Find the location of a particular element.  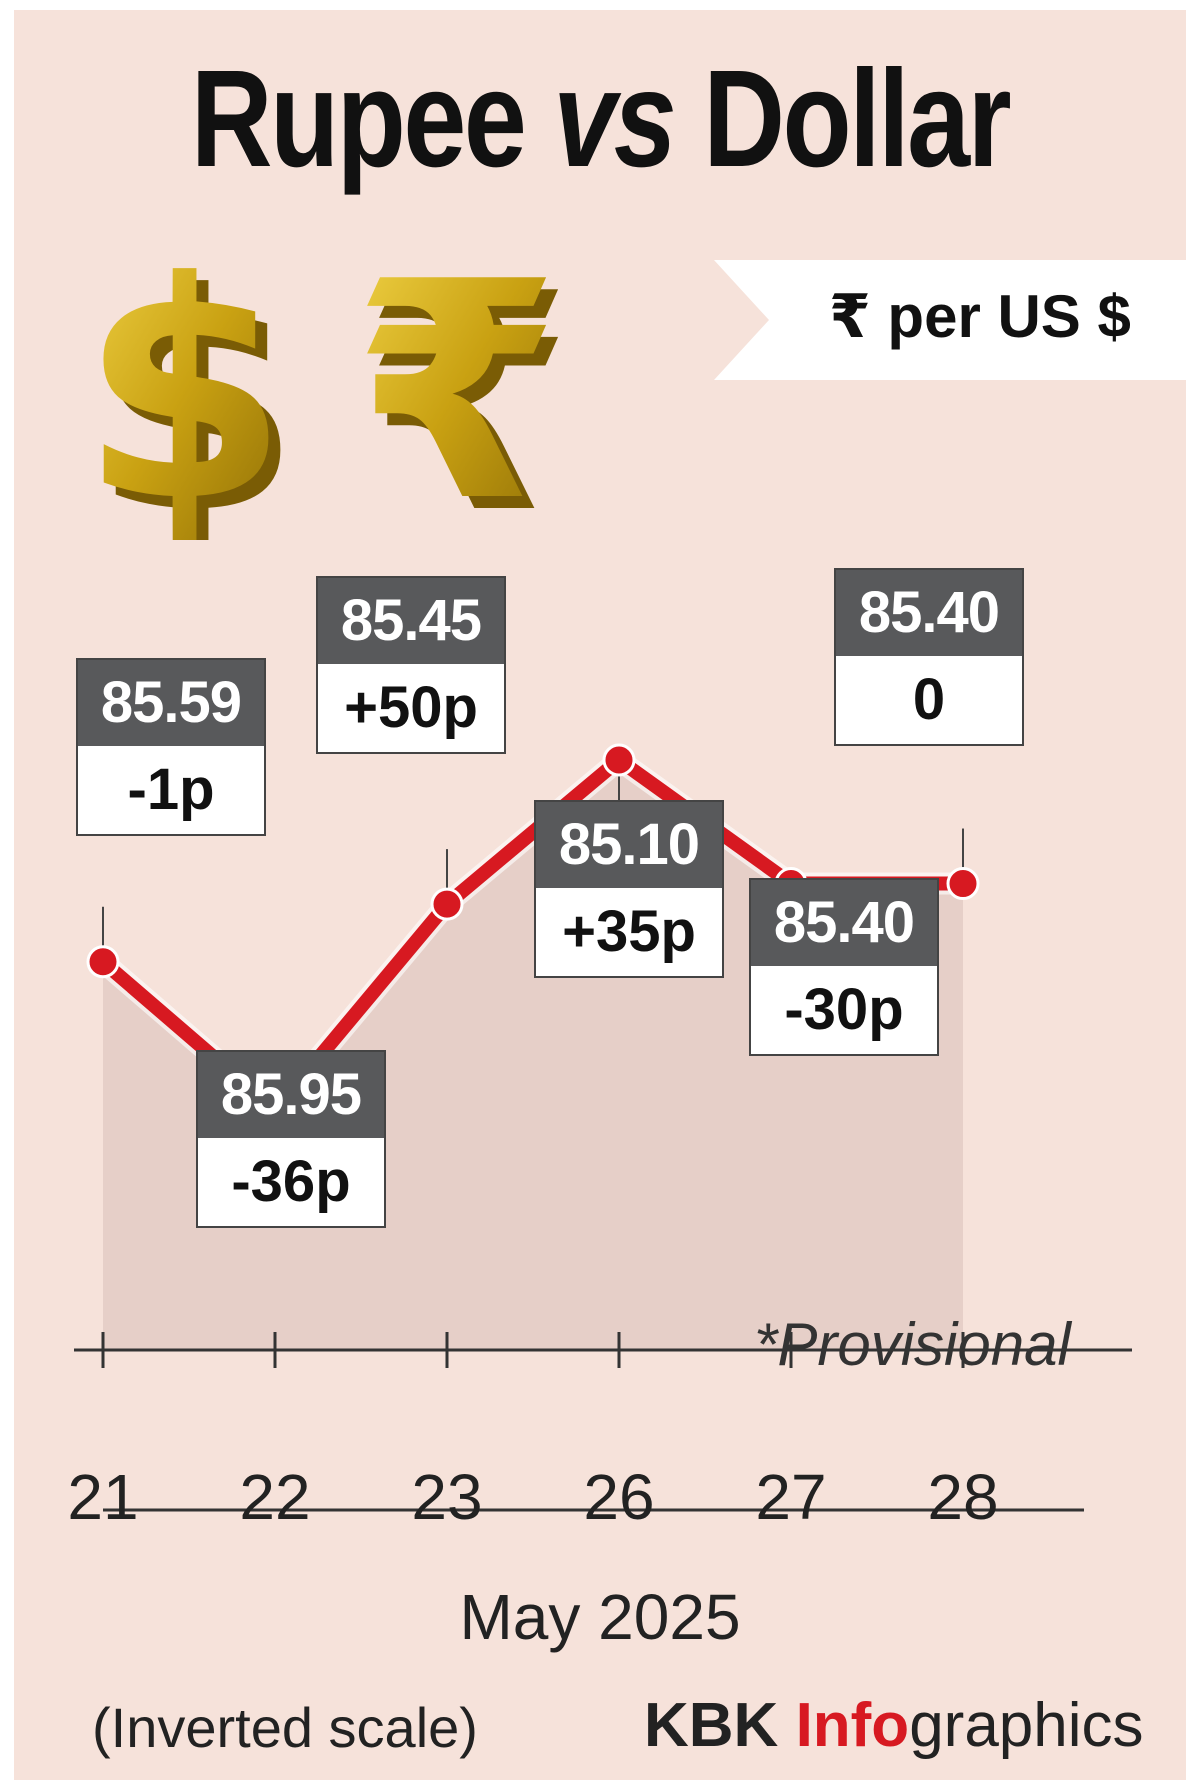

title-rupee: Rupee is located at coordinates (358, 119).